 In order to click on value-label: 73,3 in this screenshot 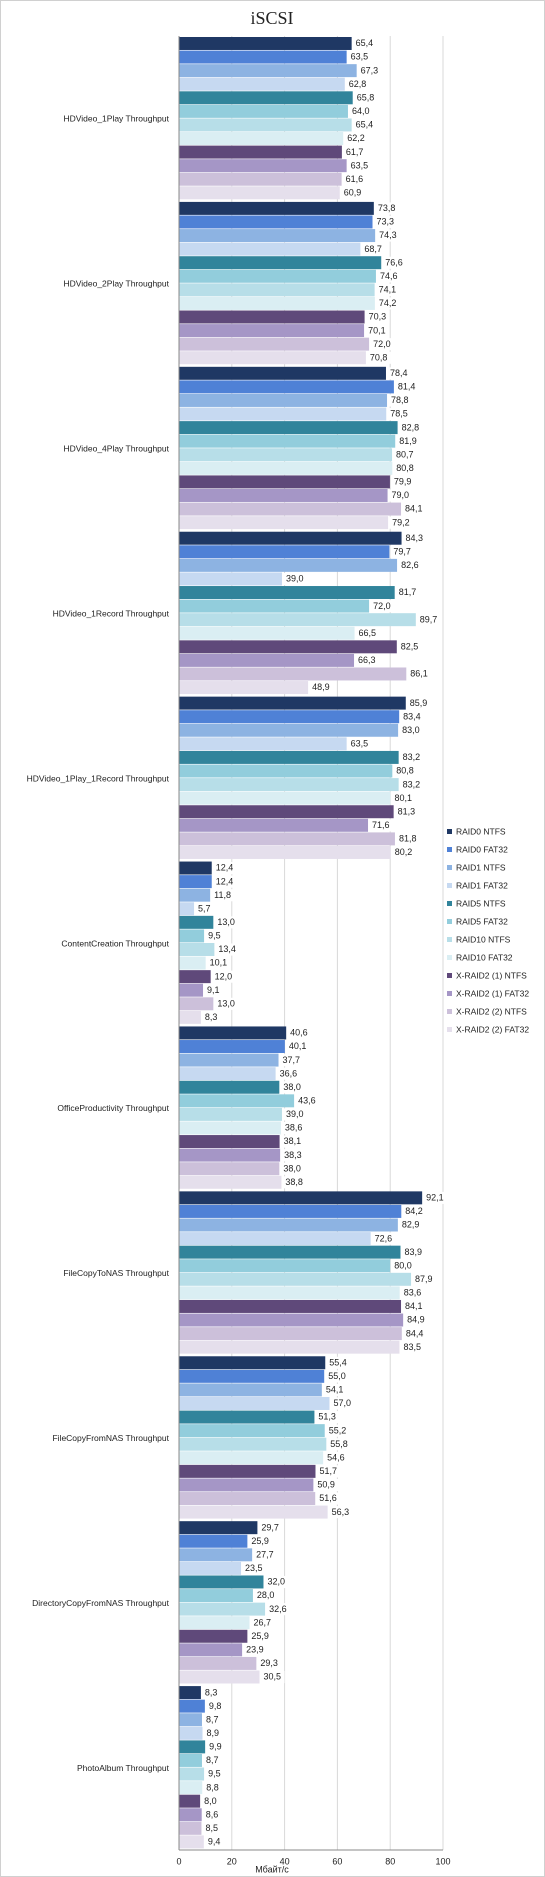, I will do `click(386, 222)`.